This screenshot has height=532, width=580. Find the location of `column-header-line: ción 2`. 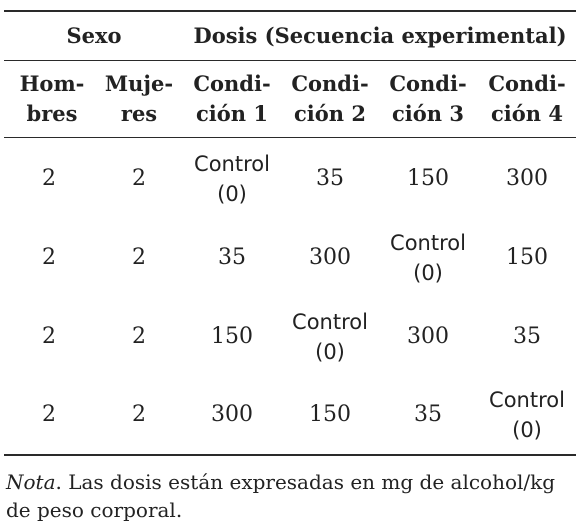

column-header-line: ción 2 is located at coordinates (330, 113).